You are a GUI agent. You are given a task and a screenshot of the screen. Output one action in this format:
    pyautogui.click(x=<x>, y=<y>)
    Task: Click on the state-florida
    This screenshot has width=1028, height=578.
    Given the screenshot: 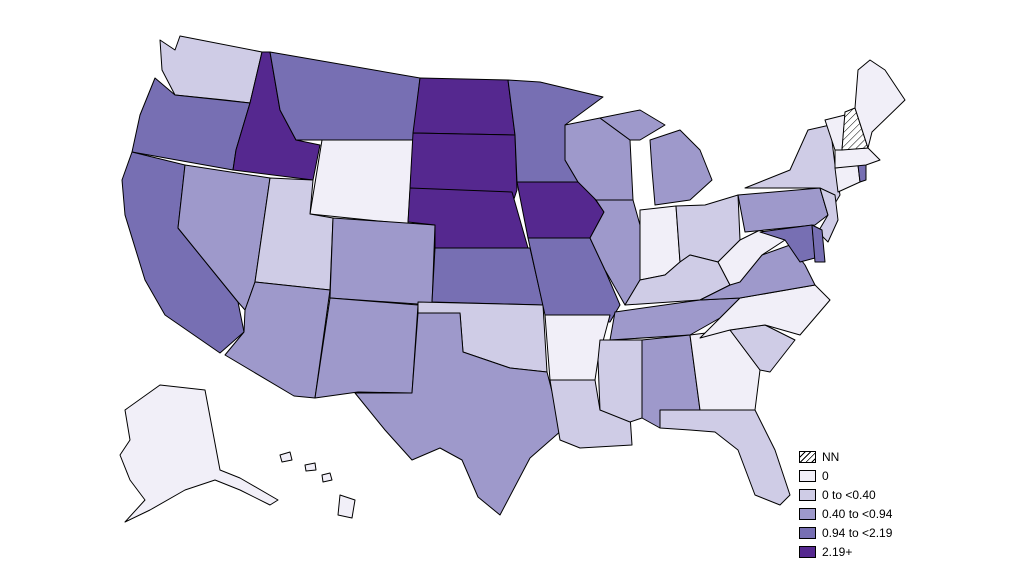 What is the action you would take?
    pyautogui.click(x=725, y=457)
    